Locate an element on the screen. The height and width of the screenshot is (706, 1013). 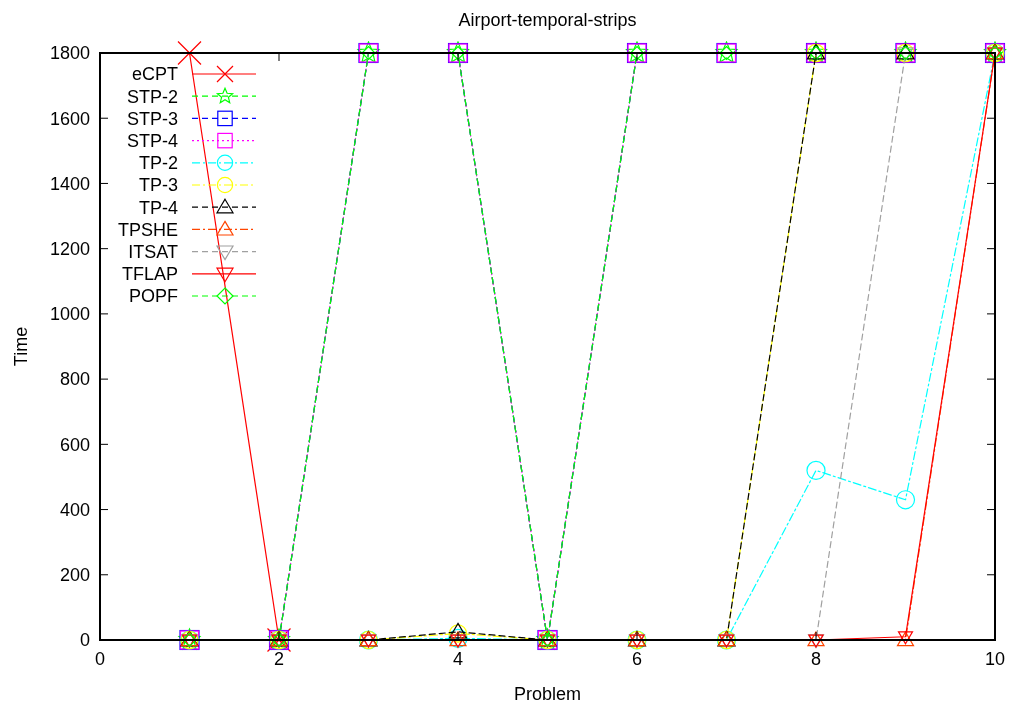
legend-label: TFLAP is located at coordinates (149, 274).